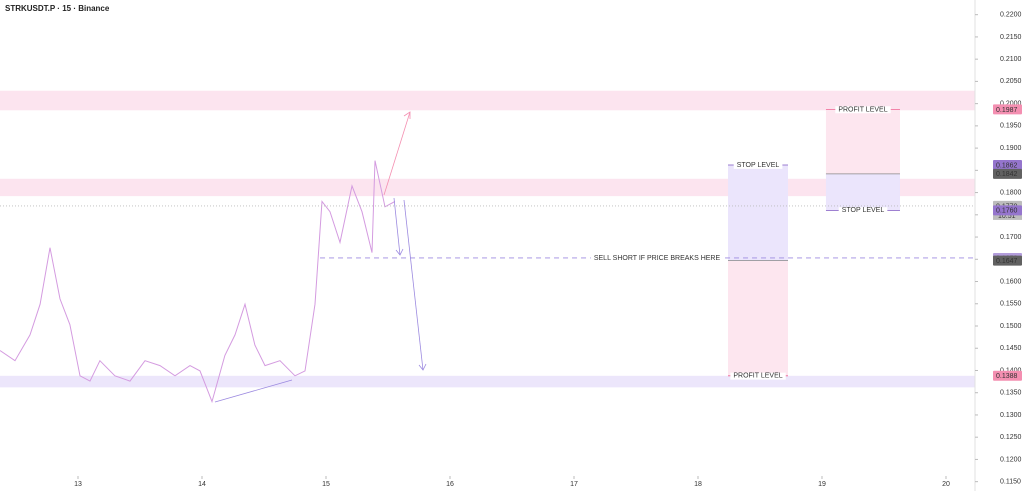 The height and width of the screenshot is (491, 1024). What do you see at coordinates (1010, 482) in the screenshot?
I see `y-tick-label: 0.1150` at bounding box center [1010, 482].